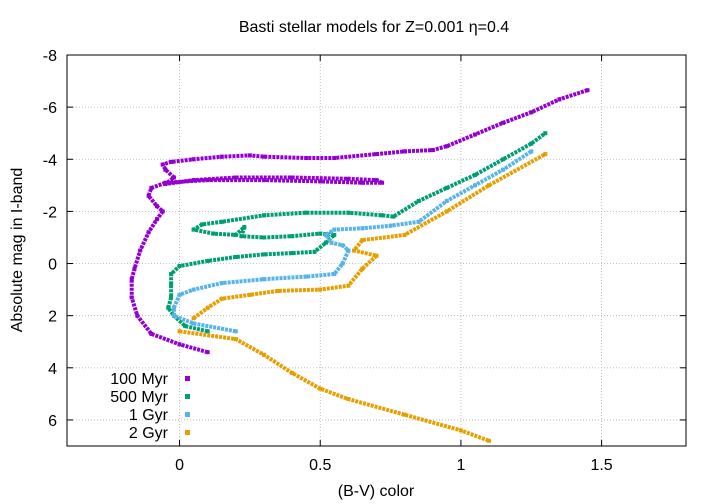 This screenshot has height=504, width=720. I want to click on y-tick-label: -4, so click(50, 160).